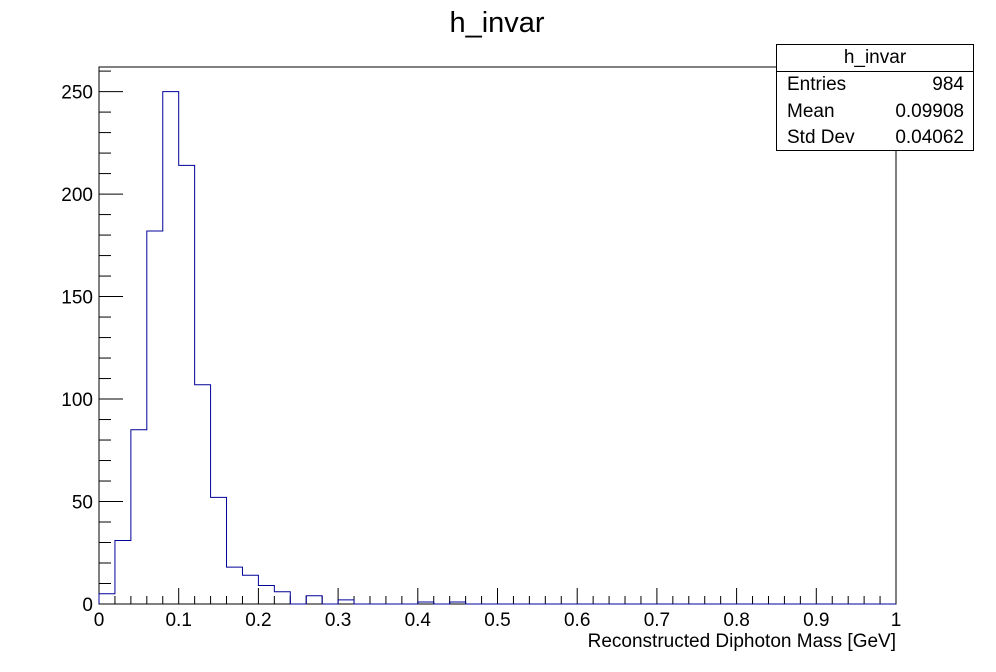  What do you see at coordinates (817, 84) in the screenshot?
I see `stats-label: Entries` at bounding box center [817, 84].